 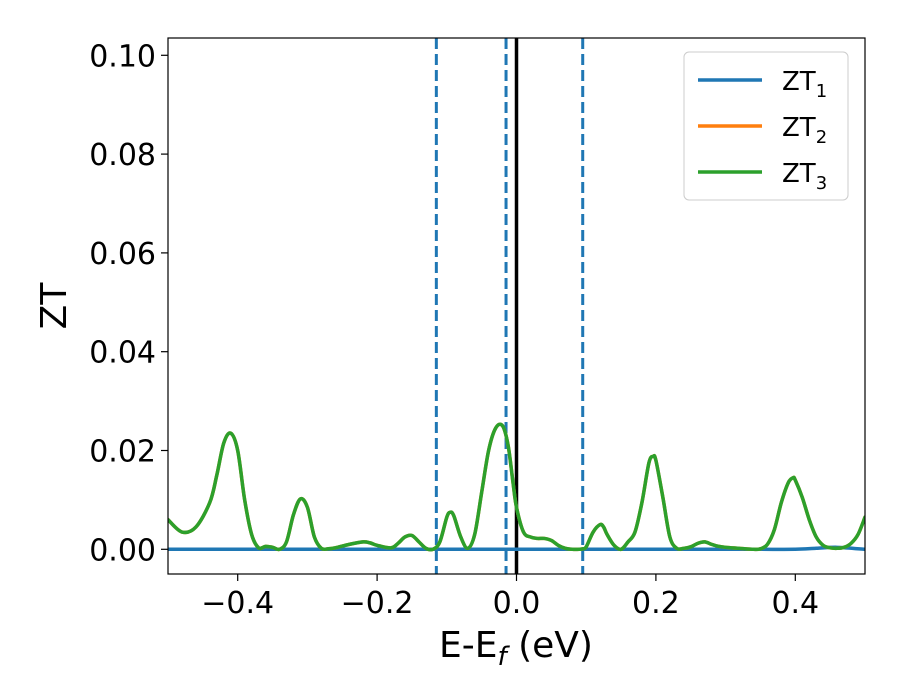 I want to click on y-tick-label: 0.06, so click(x=122, y=254).